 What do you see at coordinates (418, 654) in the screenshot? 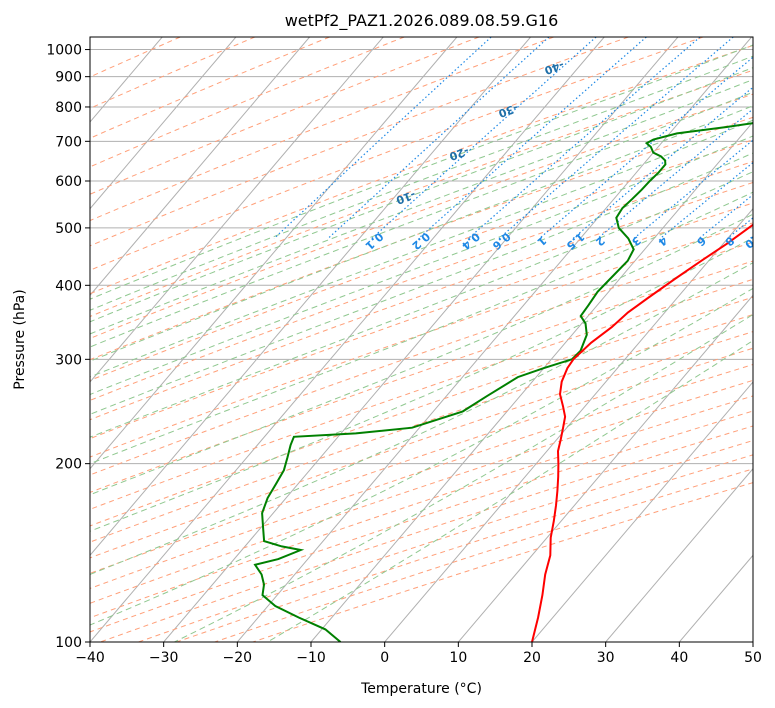
I see `x-axis: −40 −30 −20 −10 0 10 20 30 40 50` at bounding box center [418, 654].